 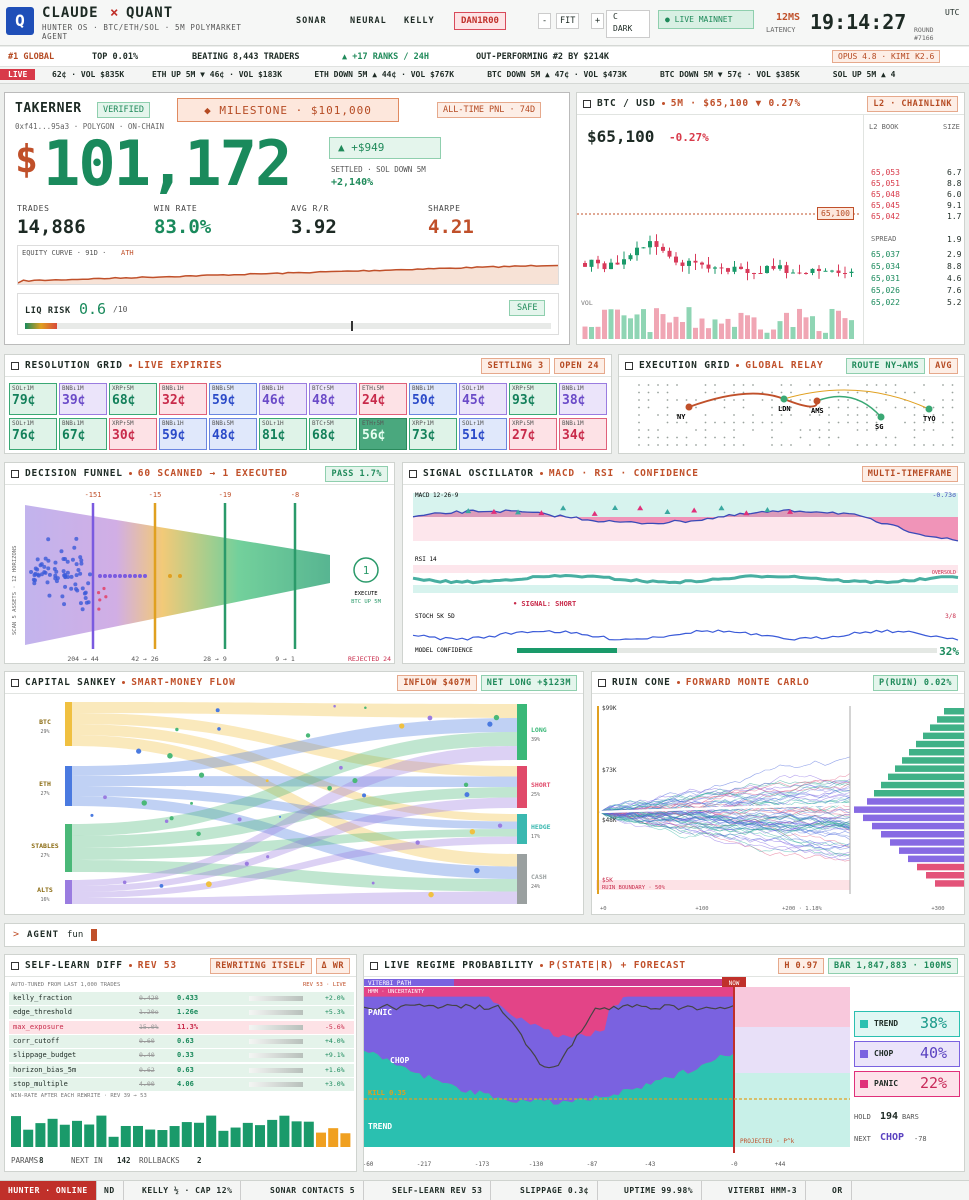 What do you see at coordinates (33, 399) in the screenshot?
I see `market-cell: SOL↑1M 79¢` at bounding box center [33, 399].